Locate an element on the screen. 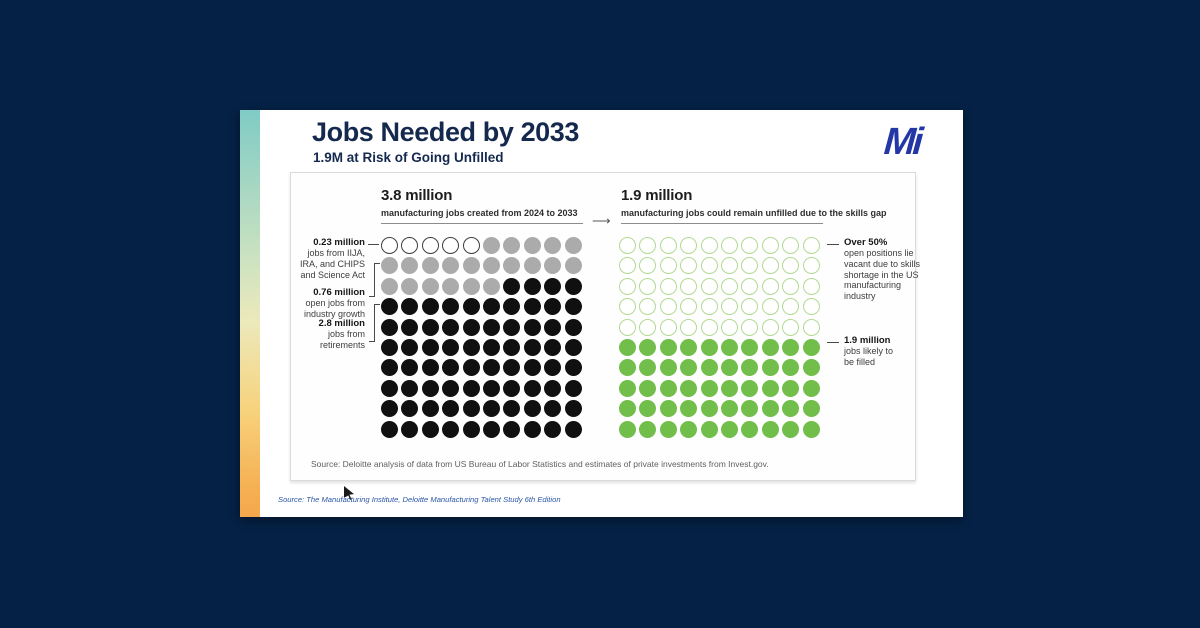 This screenshot has width=1200, height=628. waffle-chart-jobs-unfilled is located at coordinates (719, 337).